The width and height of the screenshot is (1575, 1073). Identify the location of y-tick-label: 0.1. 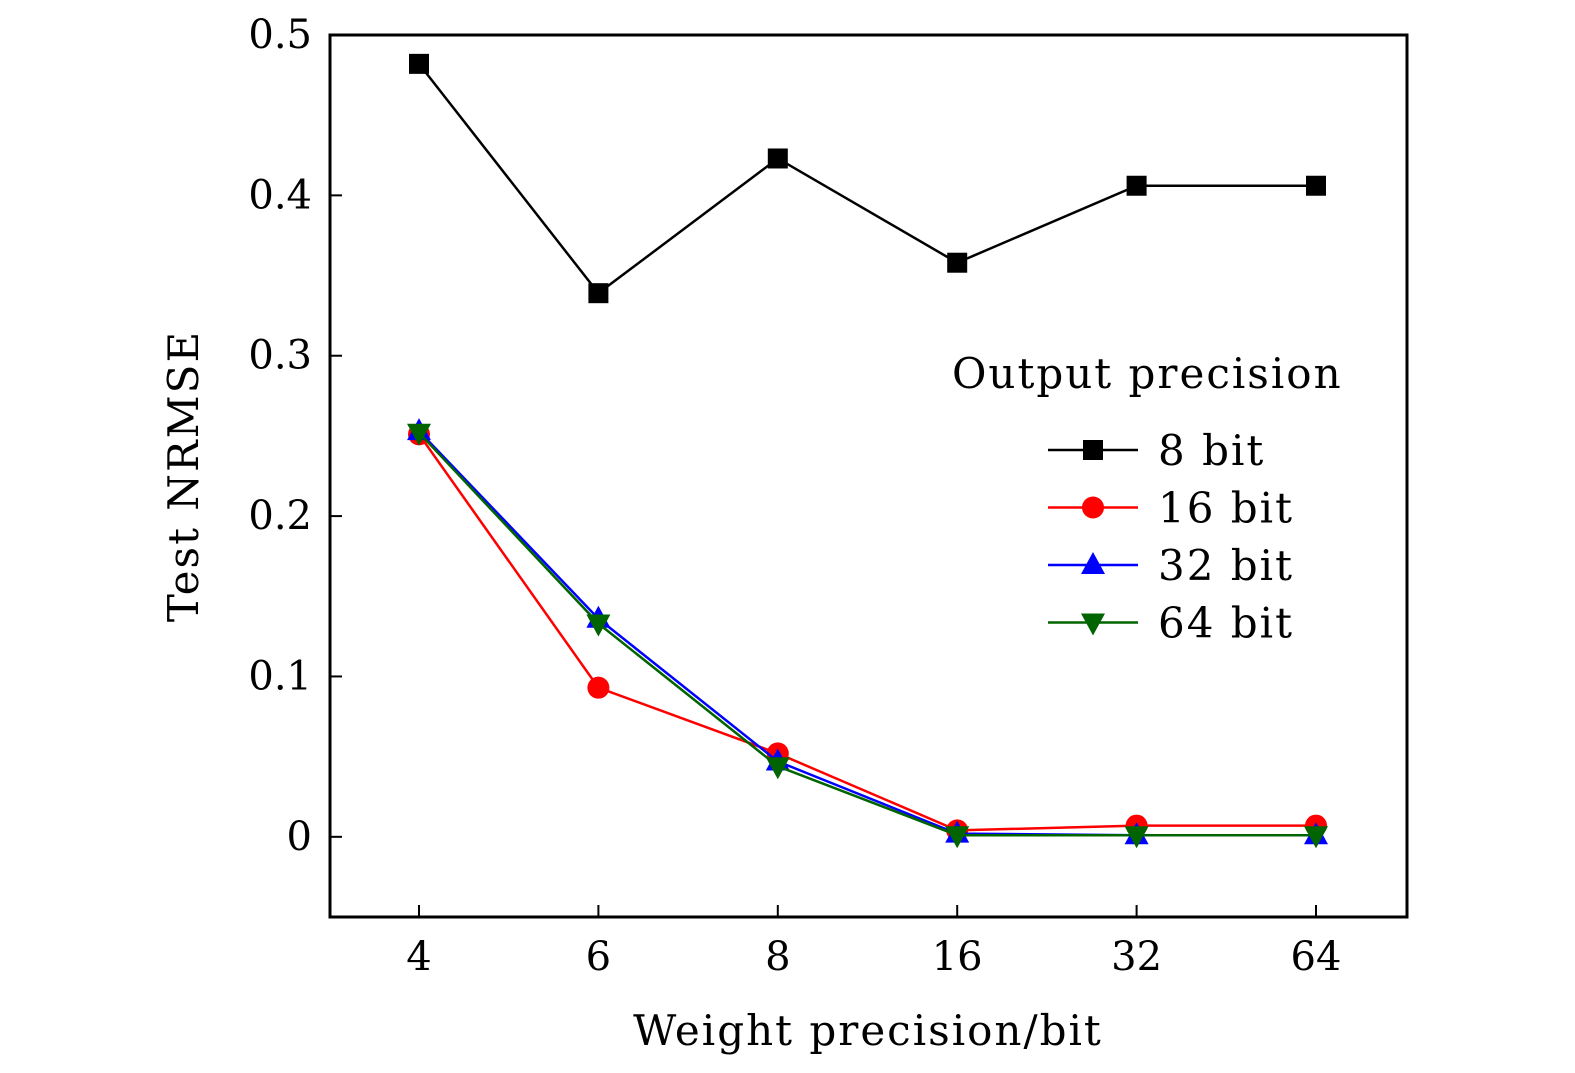
(280, 676).